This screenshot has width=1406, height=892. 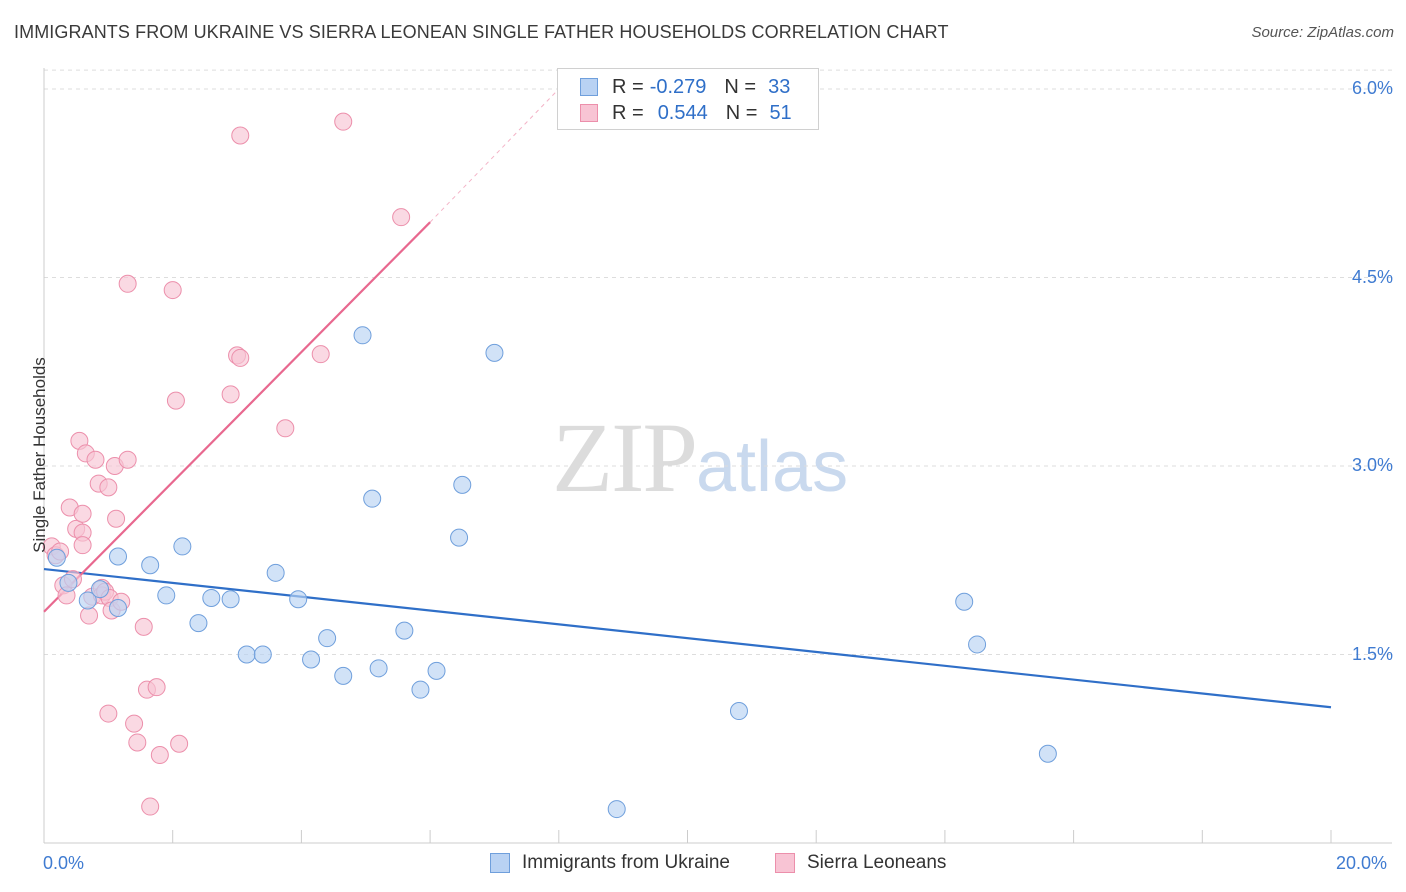 What do you see at coordinates (741, 112) in the screenshot?
I see `legend-n-label-2: N =` at bounding box center [741, 112].